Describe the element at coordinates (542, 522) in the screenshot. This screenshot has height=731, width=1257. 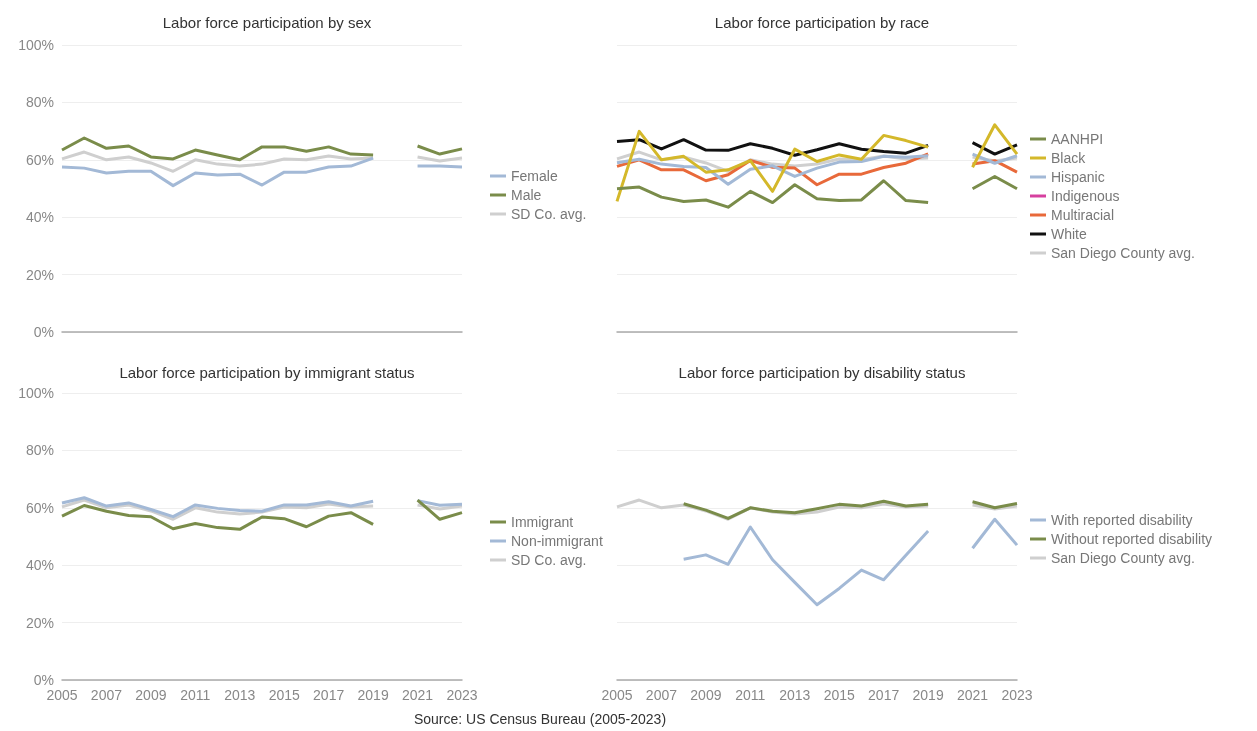
I see `legend-label: Immigrant` at that location.